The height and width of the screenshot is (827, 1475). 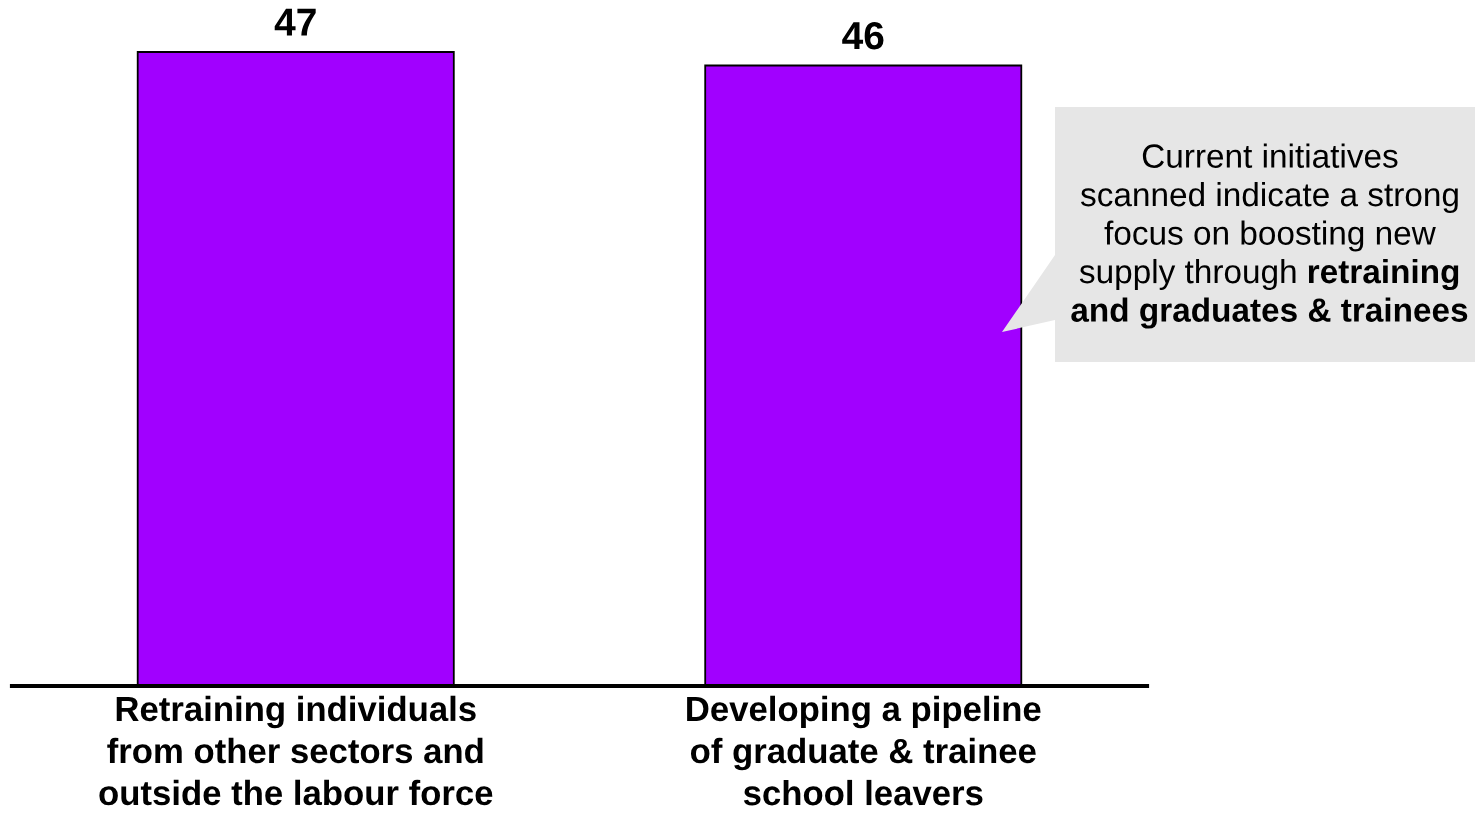 What do you see at coordinates (1187, 274) in the screenshot?
I see `annotation: supply through` at bounding box center [1187, 274].